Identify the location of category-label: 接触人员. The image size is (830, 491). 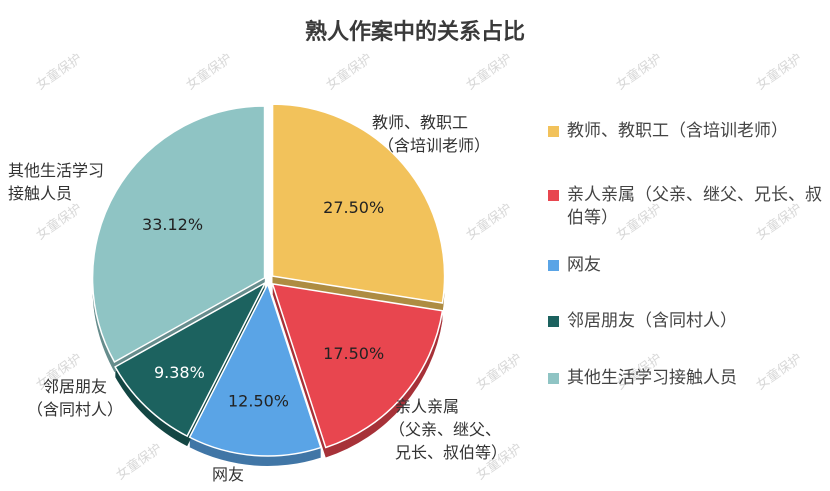
(40, 193).